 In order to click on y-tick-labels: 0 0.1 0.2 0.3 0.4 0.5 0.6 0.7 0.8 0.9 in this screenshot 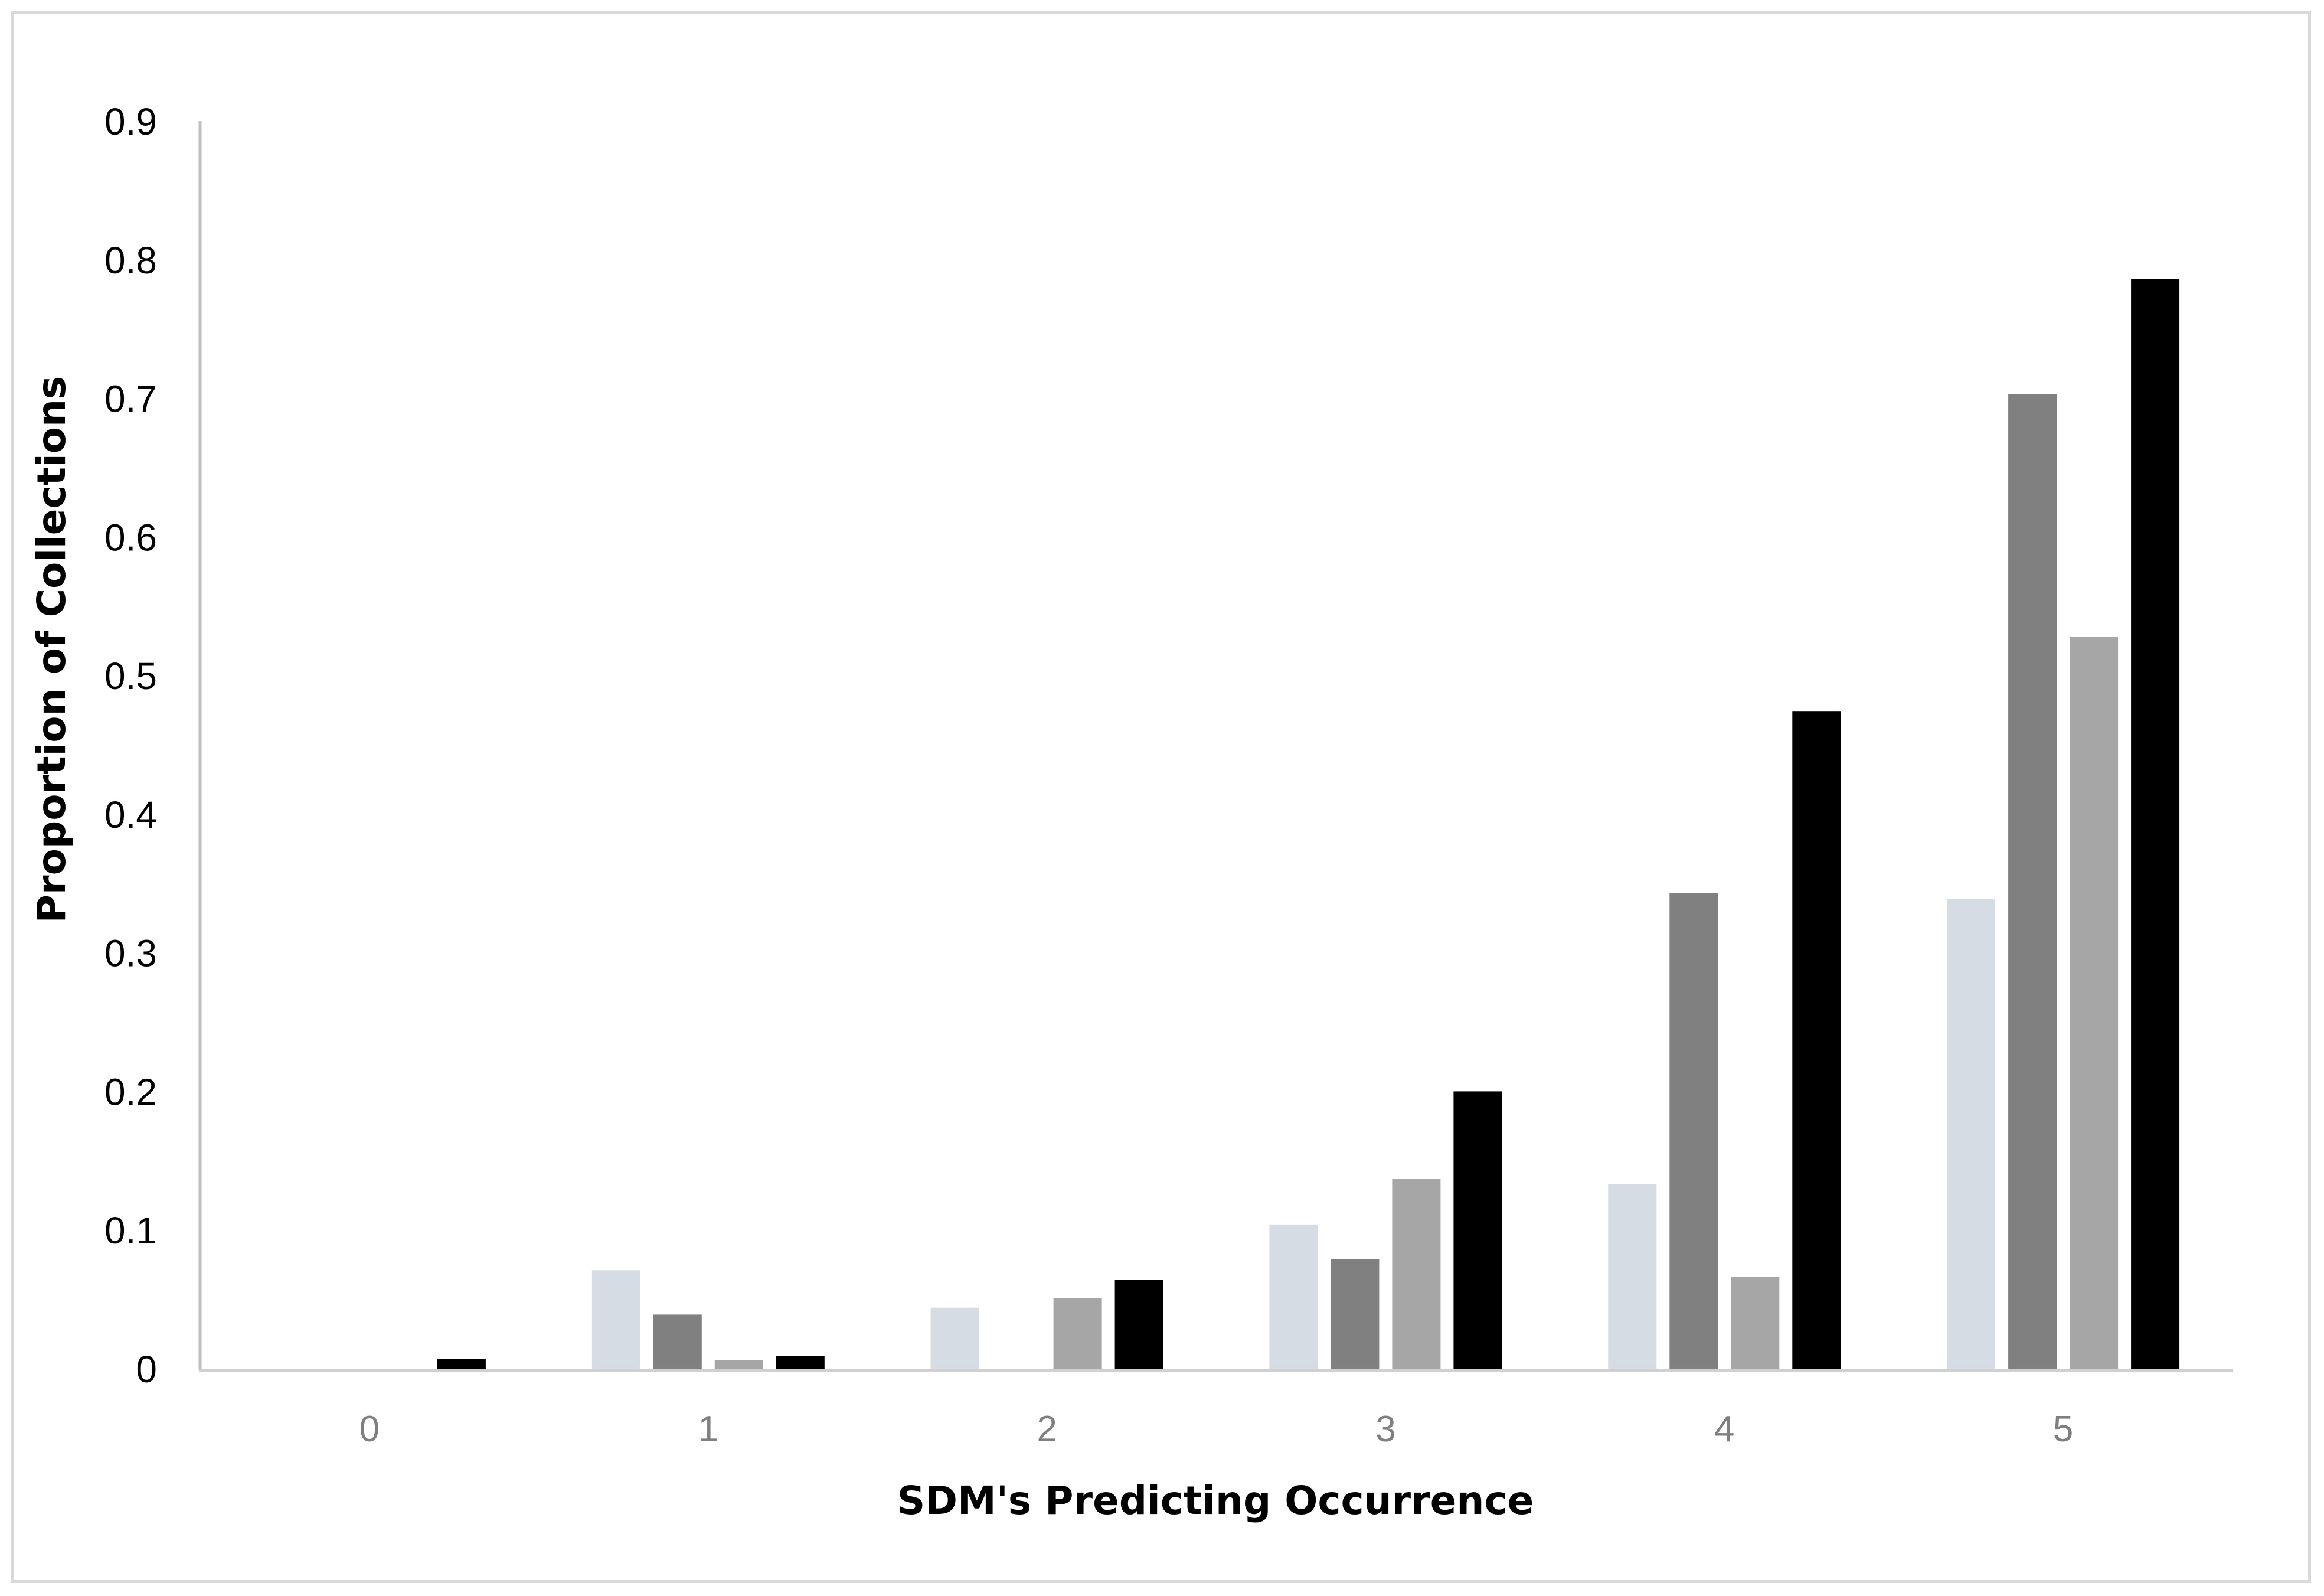, I will do `click(130, 745)`.